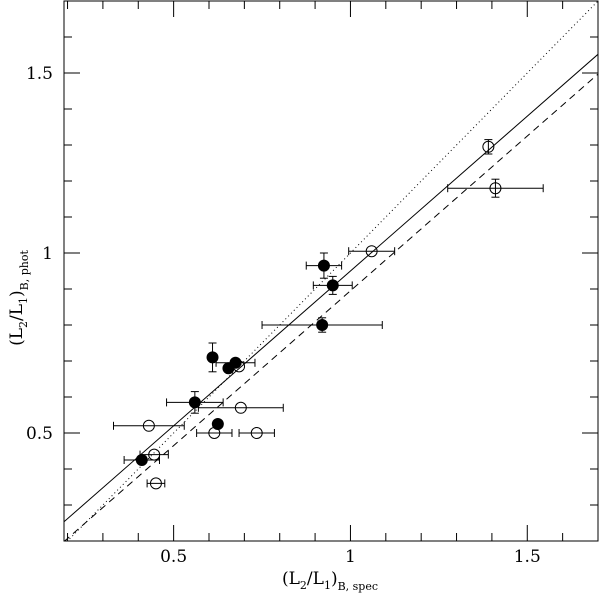 Image resolution: width=599 pixels, height=595 pixels. I want to click on x-axis-label: (L2/L1)B, spec, so click(330, 581).